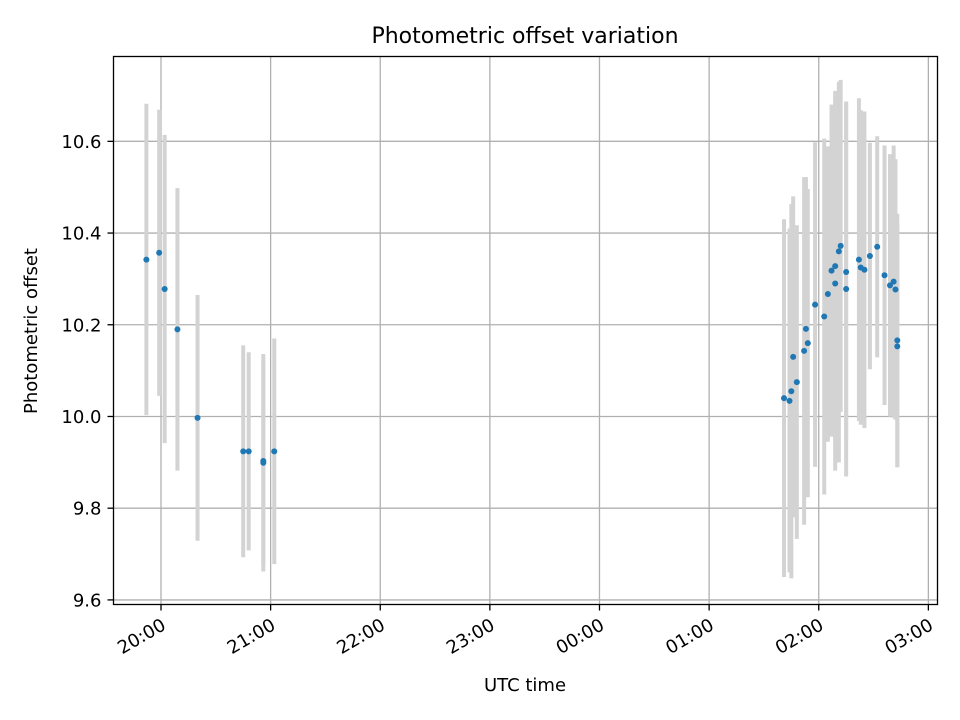 The height and width of the screenshot is (720, 960). I want to click on y-axis-label: Photometric offset, so click(31, 331).